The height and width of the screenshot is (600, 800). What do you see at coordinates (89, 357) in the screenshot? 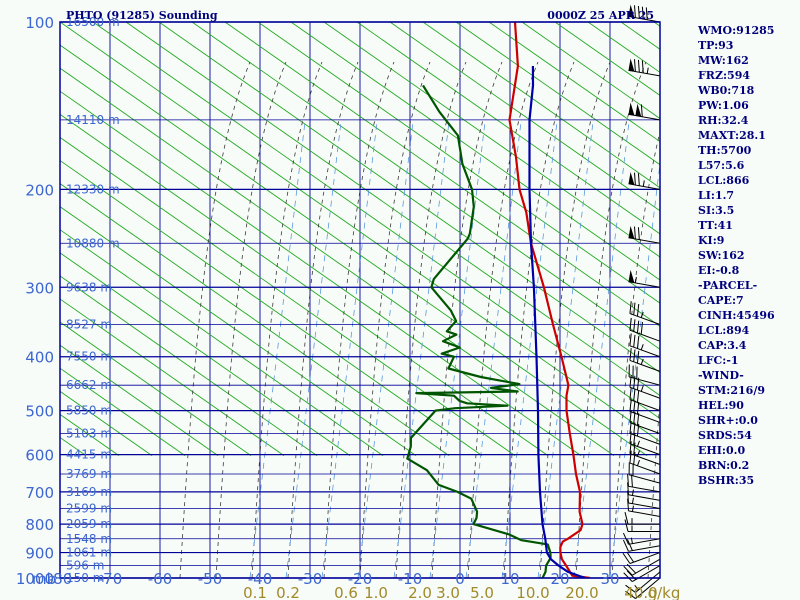
I see `height-label: 7550 m` at bounding box center [89, 357].